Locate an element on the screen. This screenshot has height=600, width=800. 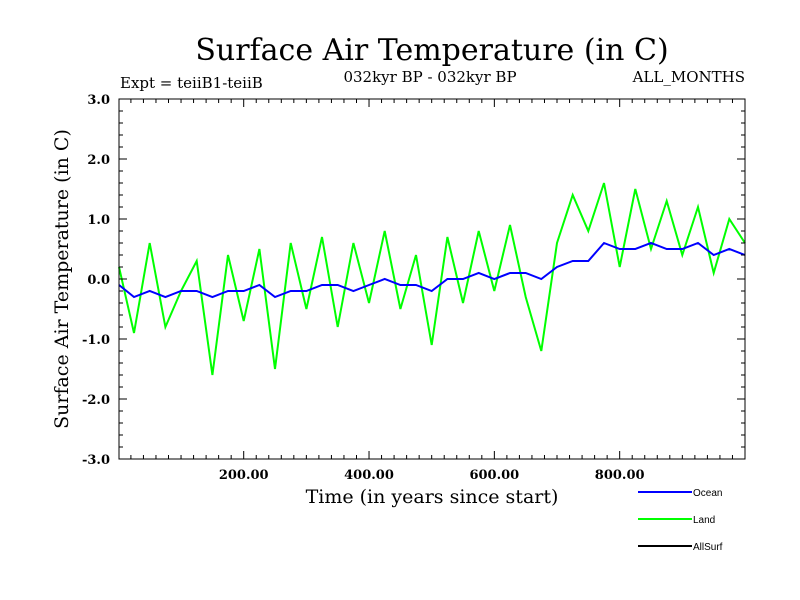
legend-label-allsurf: AllSurf is located at coordinates (708, 547).